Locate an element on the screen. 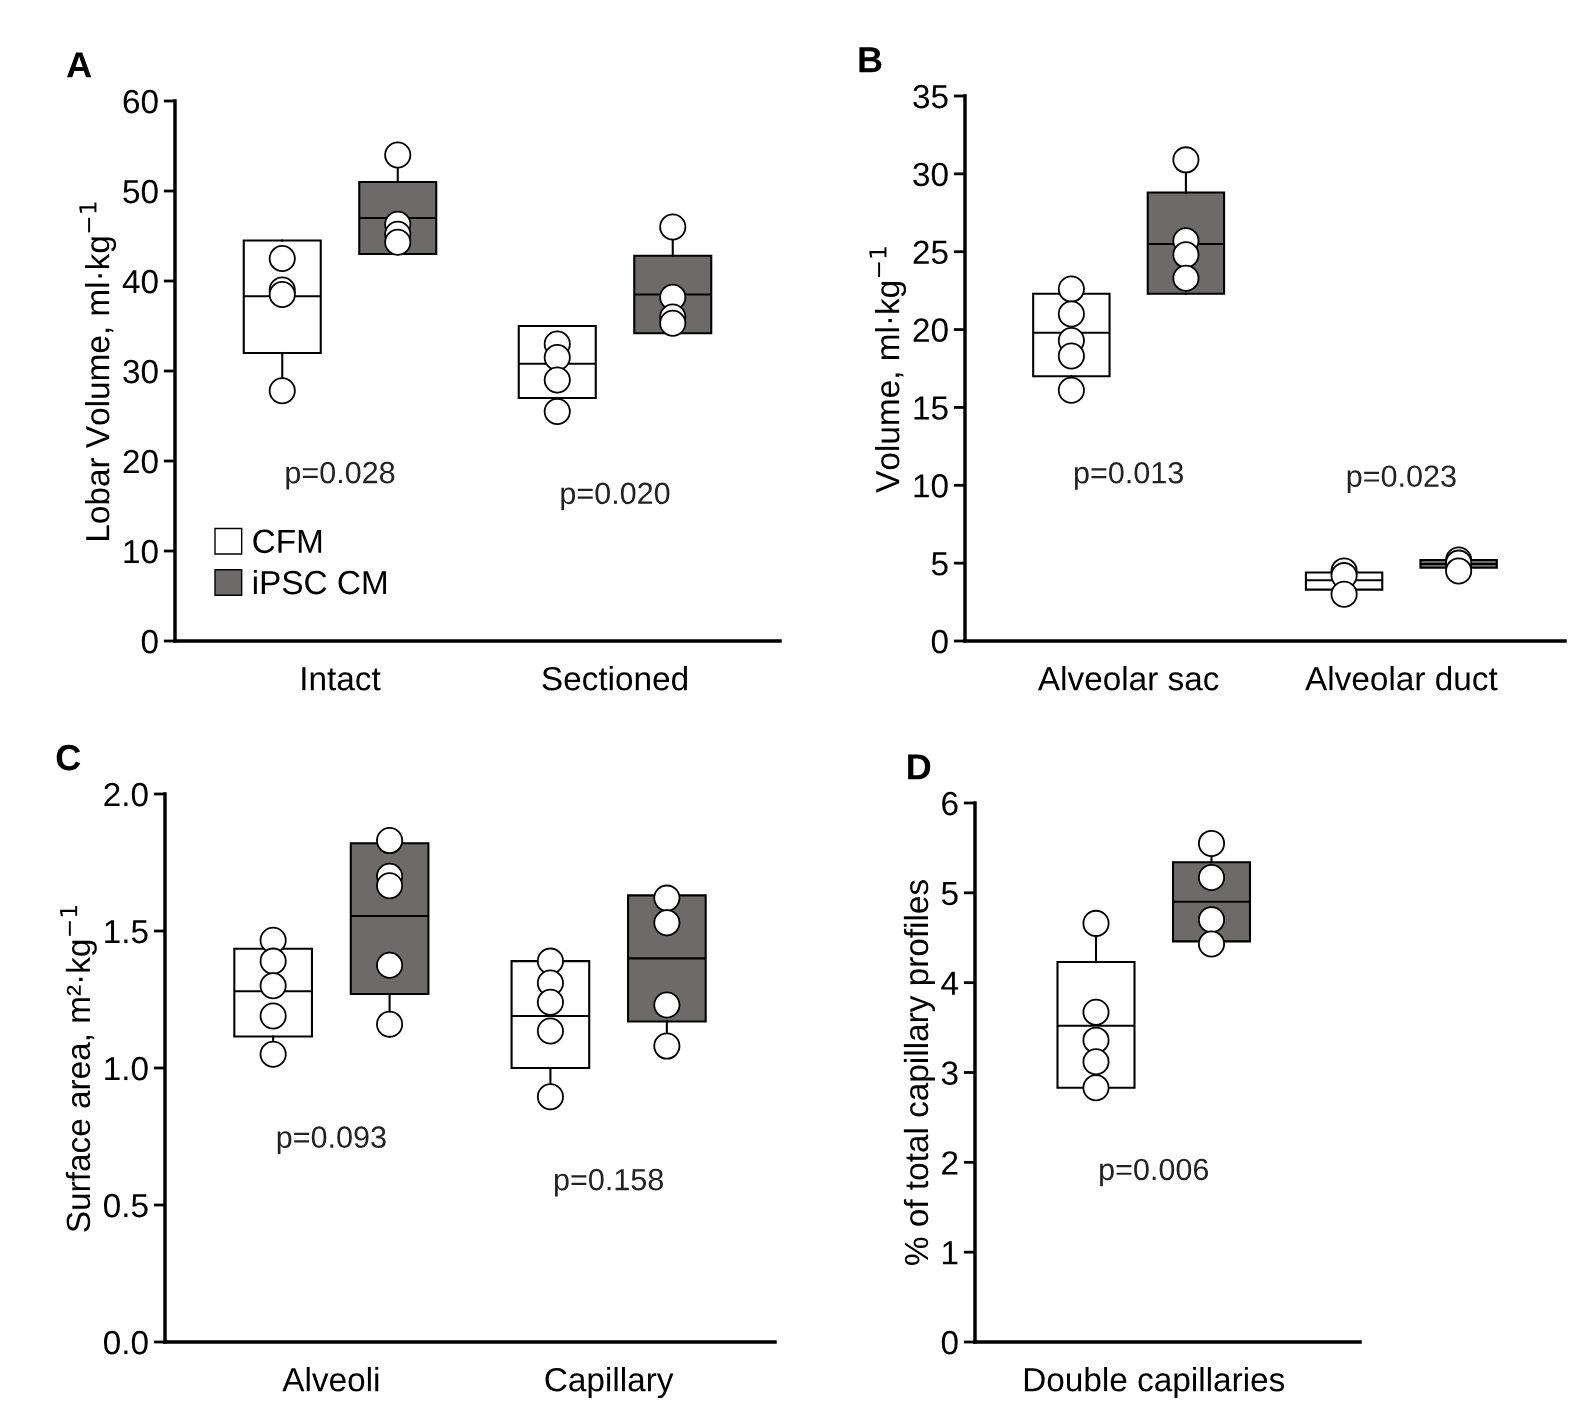 This screenshot has height=1418, width=1578. x-tick-label: Intact is located at coordinates (341, 679).